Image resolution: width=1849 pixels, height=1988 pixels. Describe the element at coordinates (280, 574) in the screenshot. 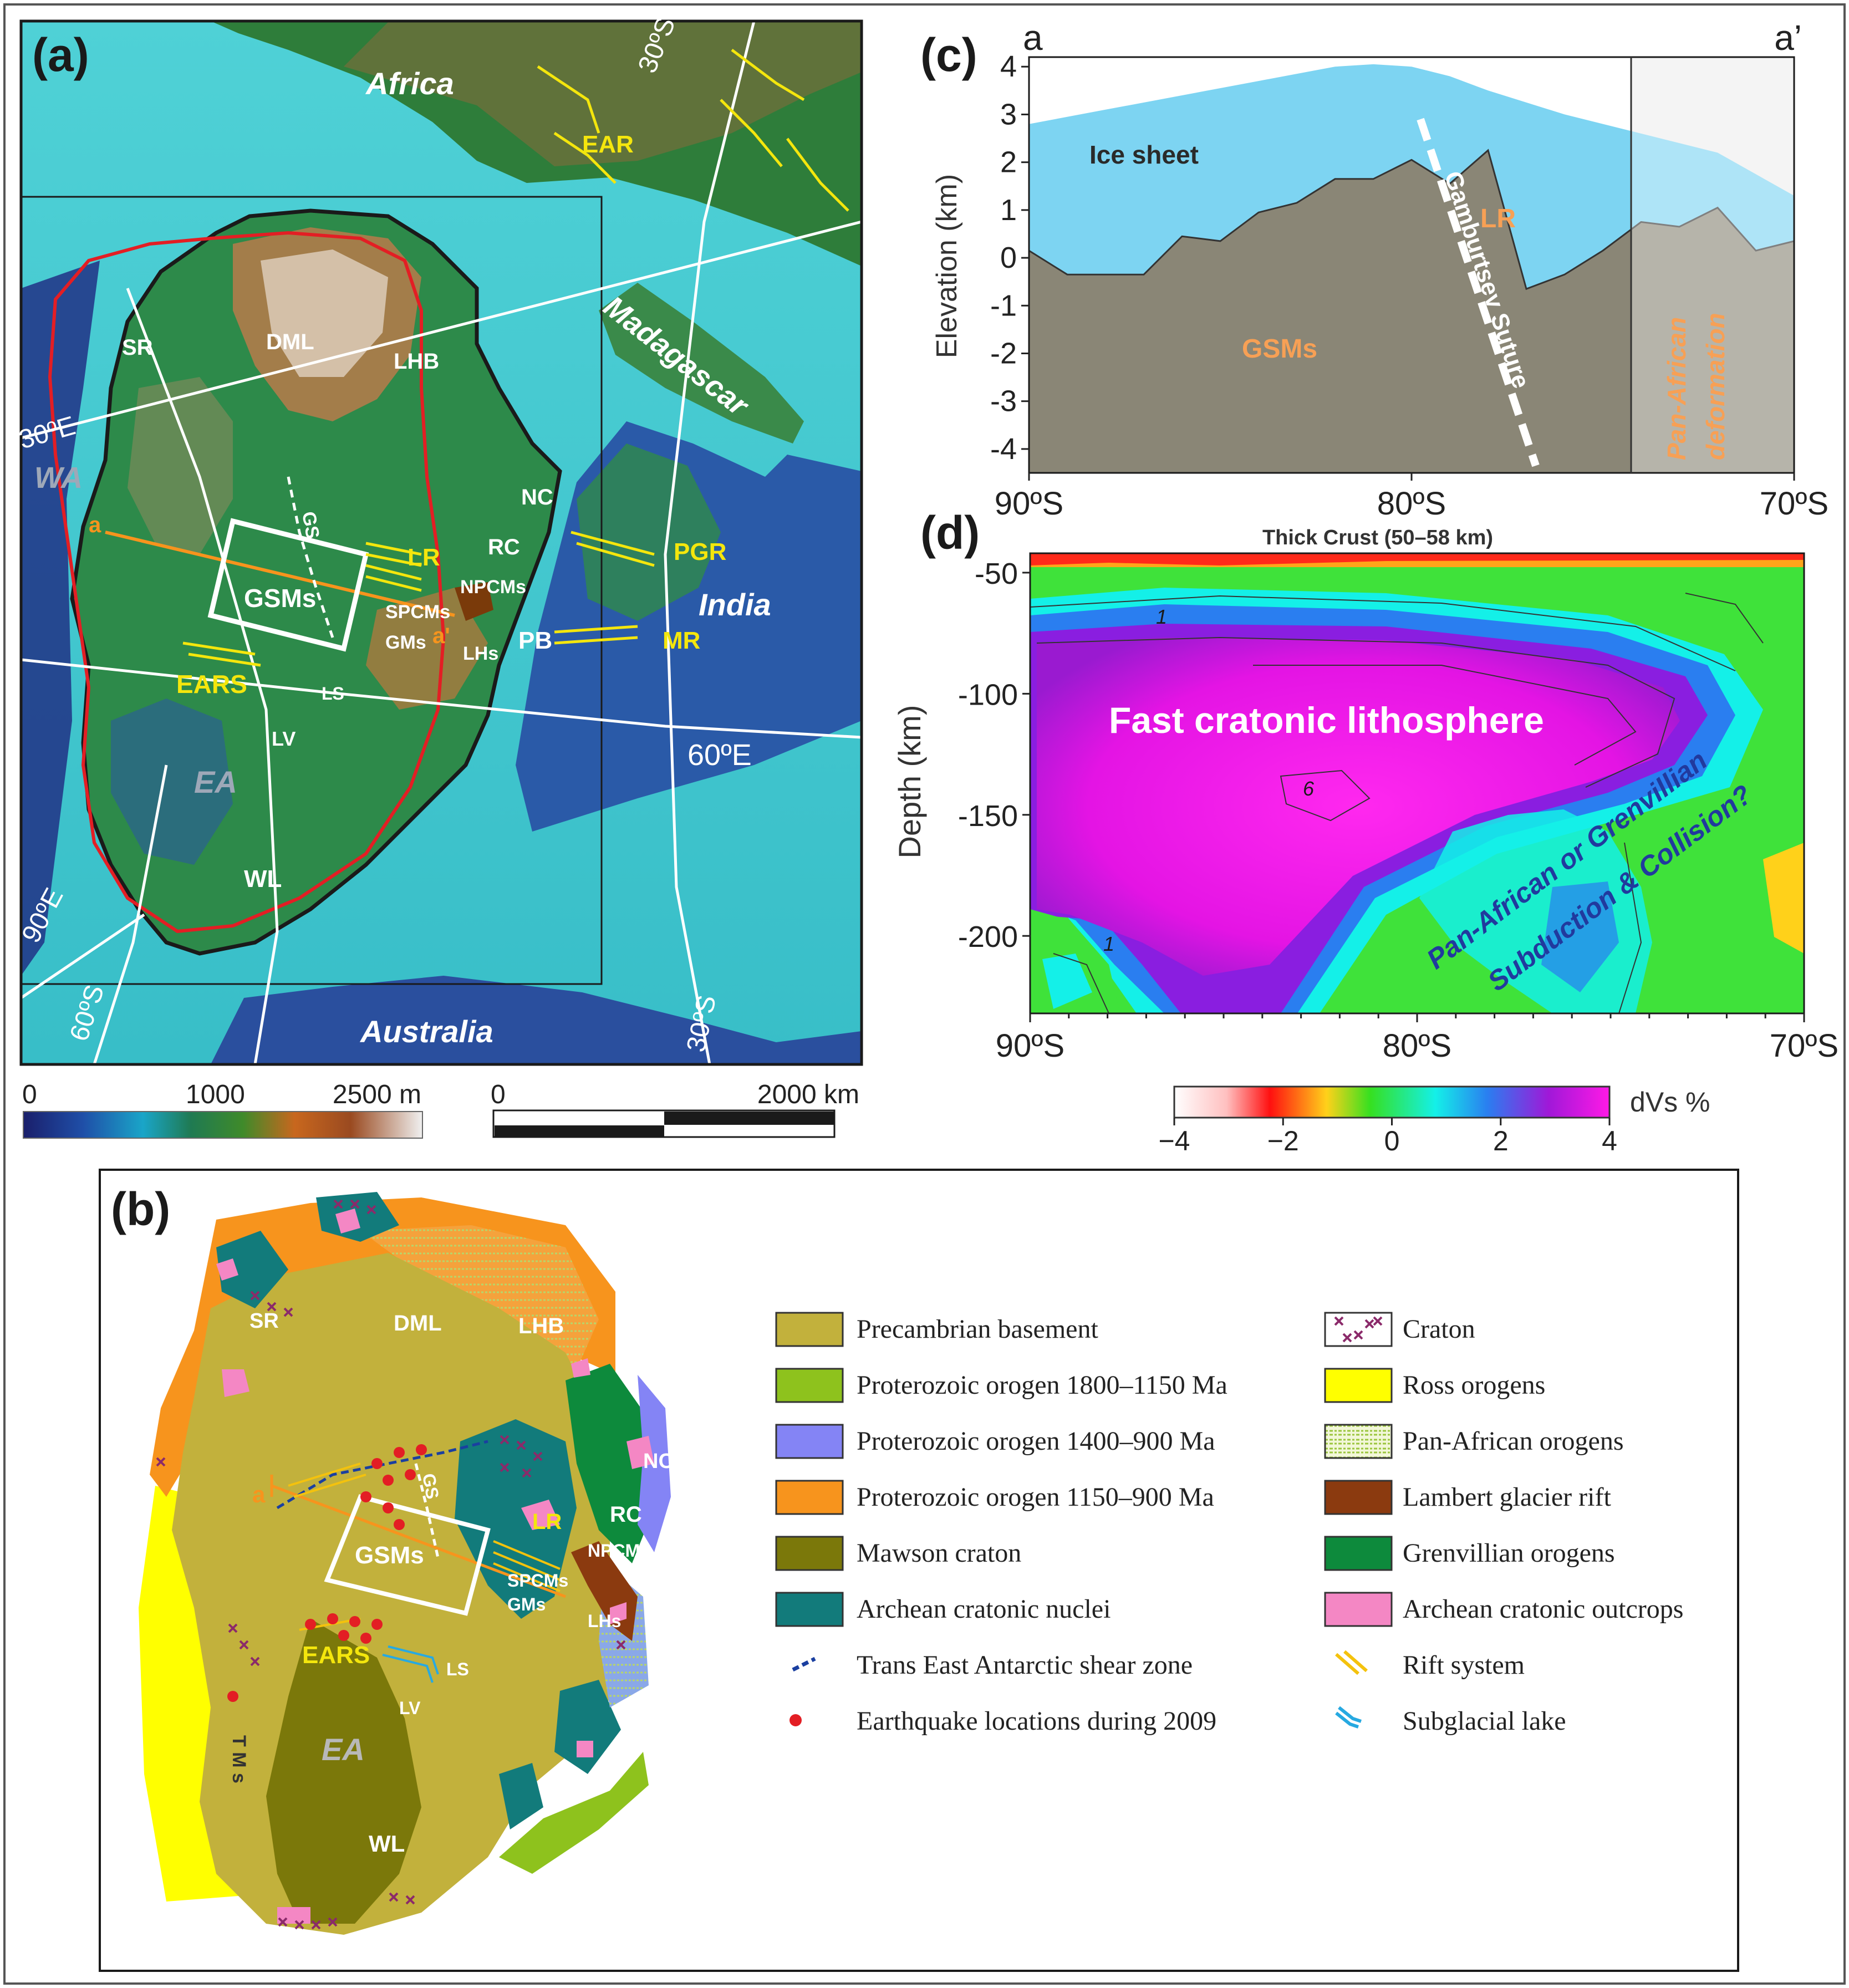

I see `profile-line` at that location.